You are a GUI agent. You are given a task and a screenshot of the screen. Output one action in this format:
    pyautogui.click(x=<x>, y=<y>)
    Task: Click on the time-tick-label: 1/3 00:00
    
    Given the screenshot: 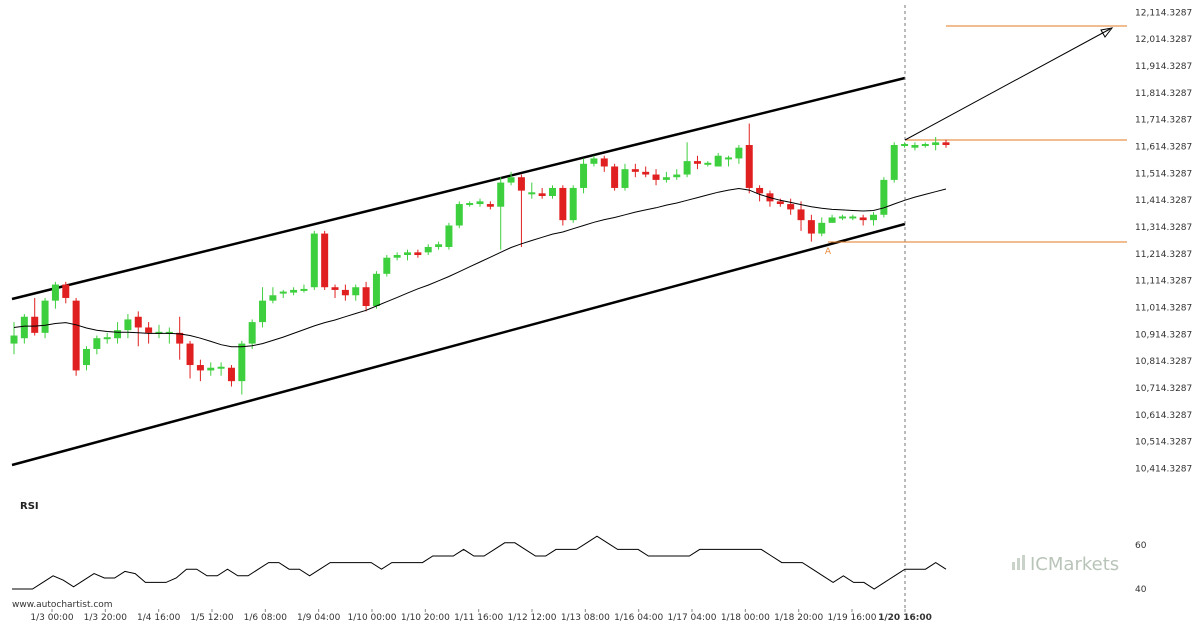 What is the action you would take?
    pyautogui.click(x=52, y=618)
    